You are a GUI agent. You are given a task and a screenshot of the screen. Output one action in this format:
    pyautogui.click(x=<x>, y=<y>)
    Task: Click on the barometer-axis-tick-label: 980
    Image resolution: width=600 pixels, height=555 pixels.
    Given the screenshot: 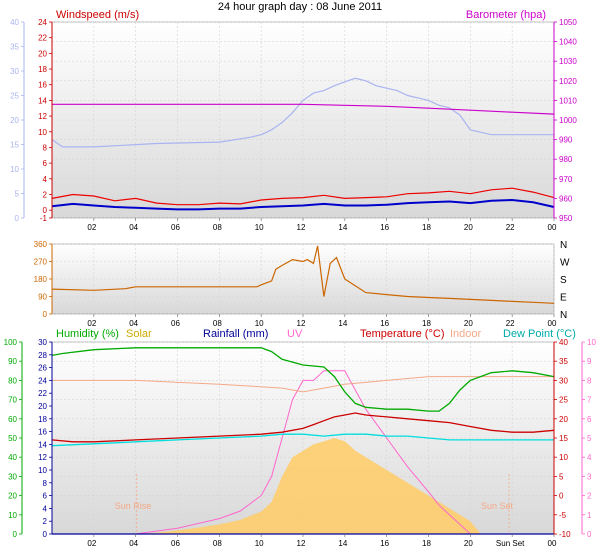 What is the action you would take?
    pyautogui.click(x=566, y=159)
    